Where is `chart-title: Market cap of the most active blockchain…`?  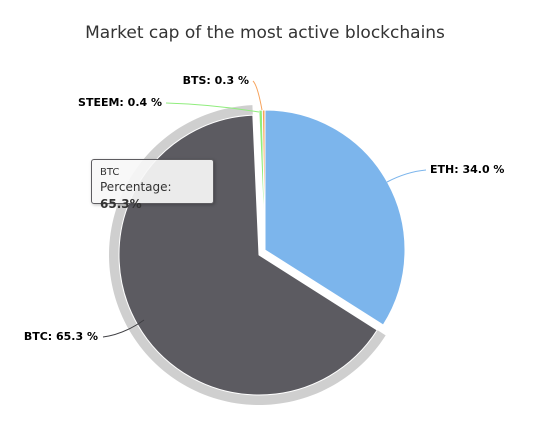 chart-title: Market cap of the most active blockchain… is located at coordinates (265, 33).